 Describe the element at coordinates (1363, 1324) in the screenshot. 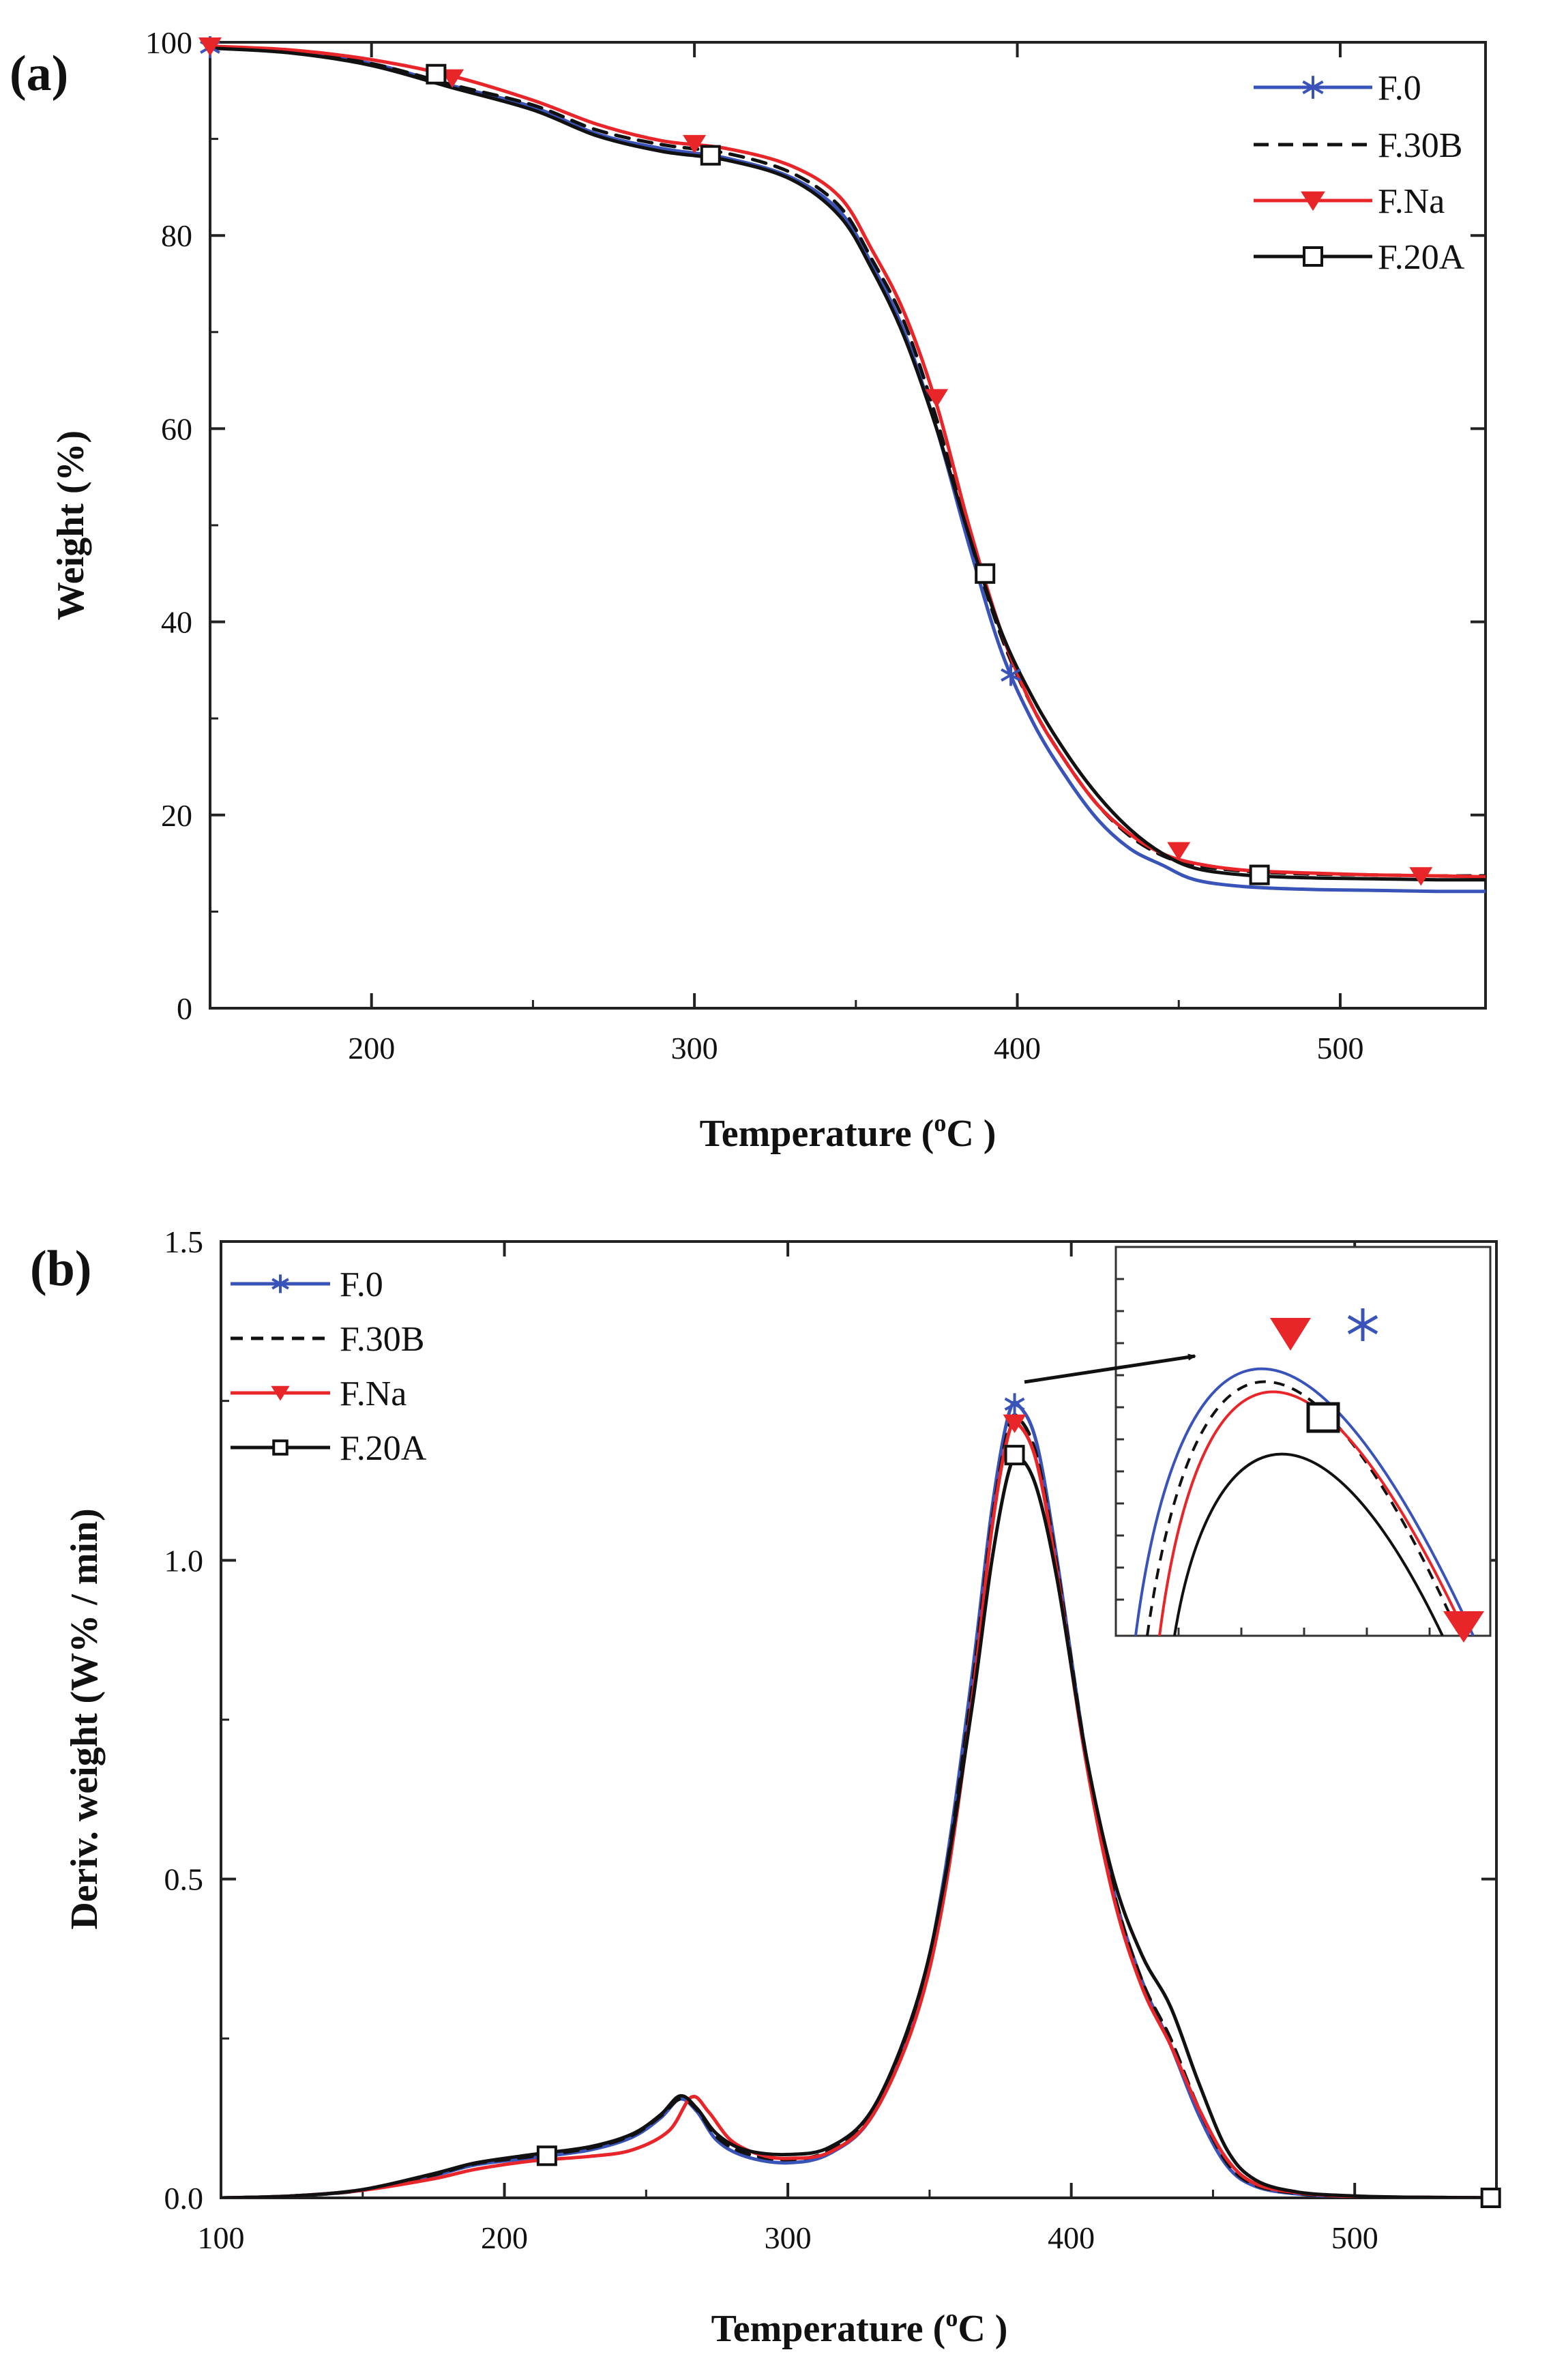

I see `inset-star-marker` at that location.